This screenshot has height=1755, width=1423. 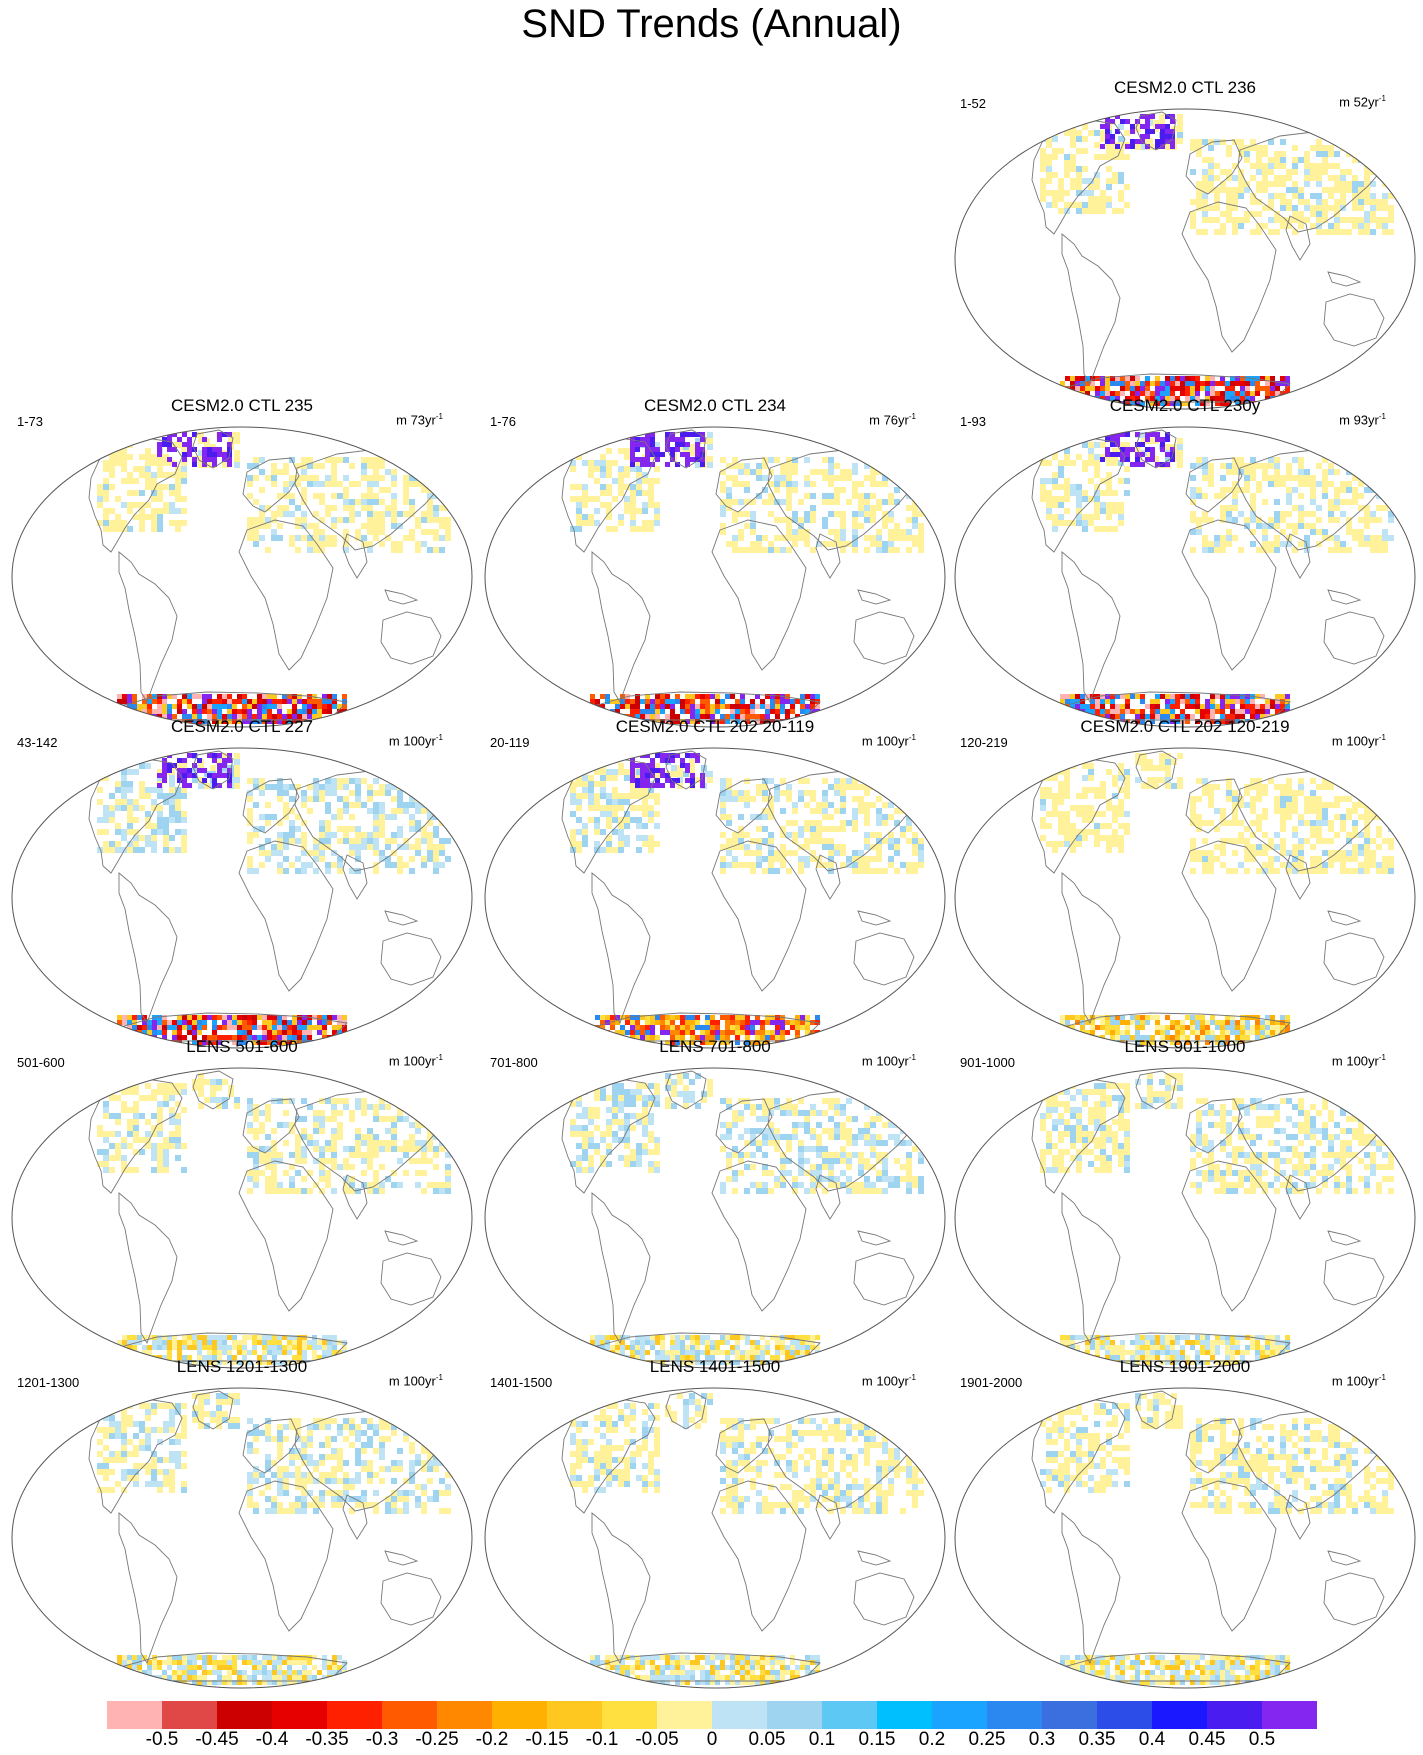 What do you see at coordinates (492, 1739) in the screenshot?
I see `colorbar-tick-label: -0.2` at bounding box center [492, 1739].